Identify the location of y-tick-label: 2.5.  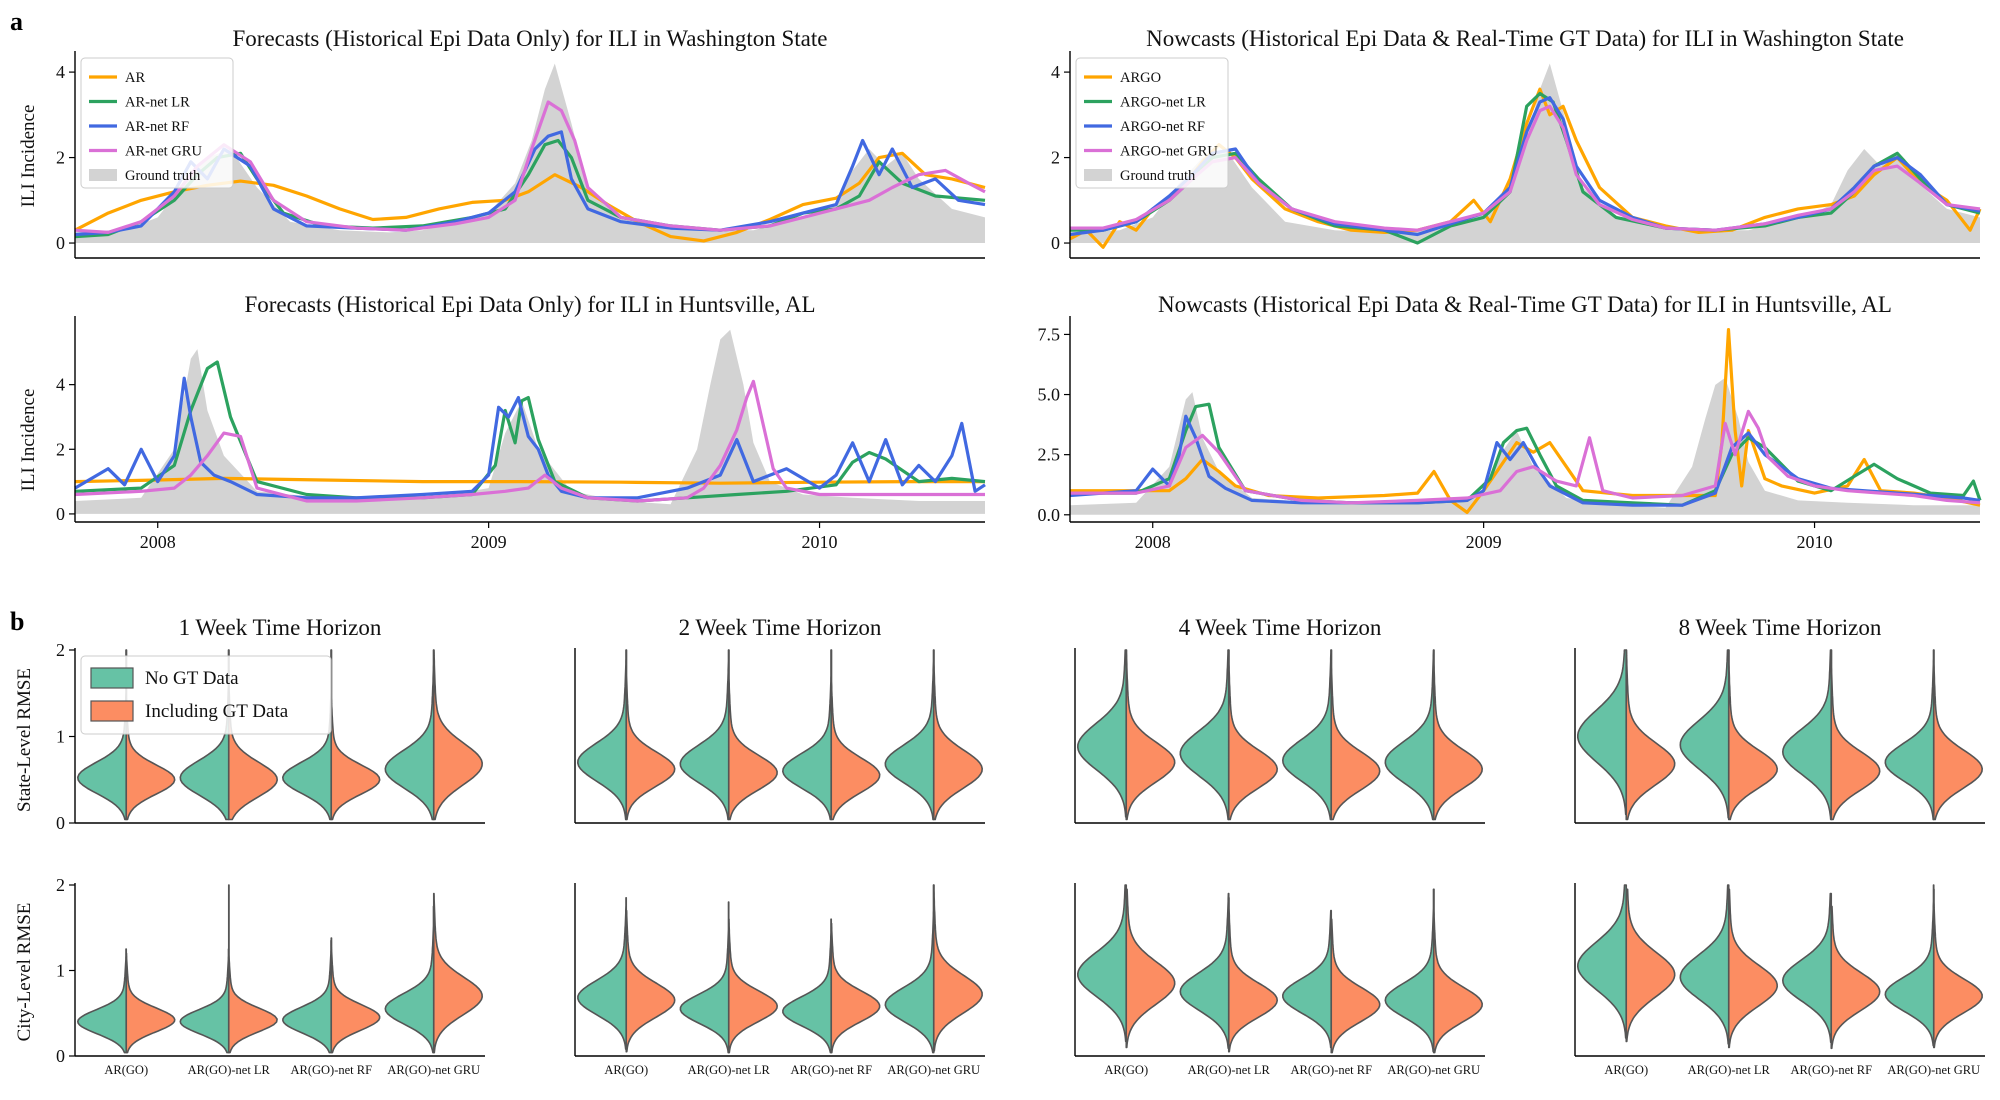
(1049, 455).